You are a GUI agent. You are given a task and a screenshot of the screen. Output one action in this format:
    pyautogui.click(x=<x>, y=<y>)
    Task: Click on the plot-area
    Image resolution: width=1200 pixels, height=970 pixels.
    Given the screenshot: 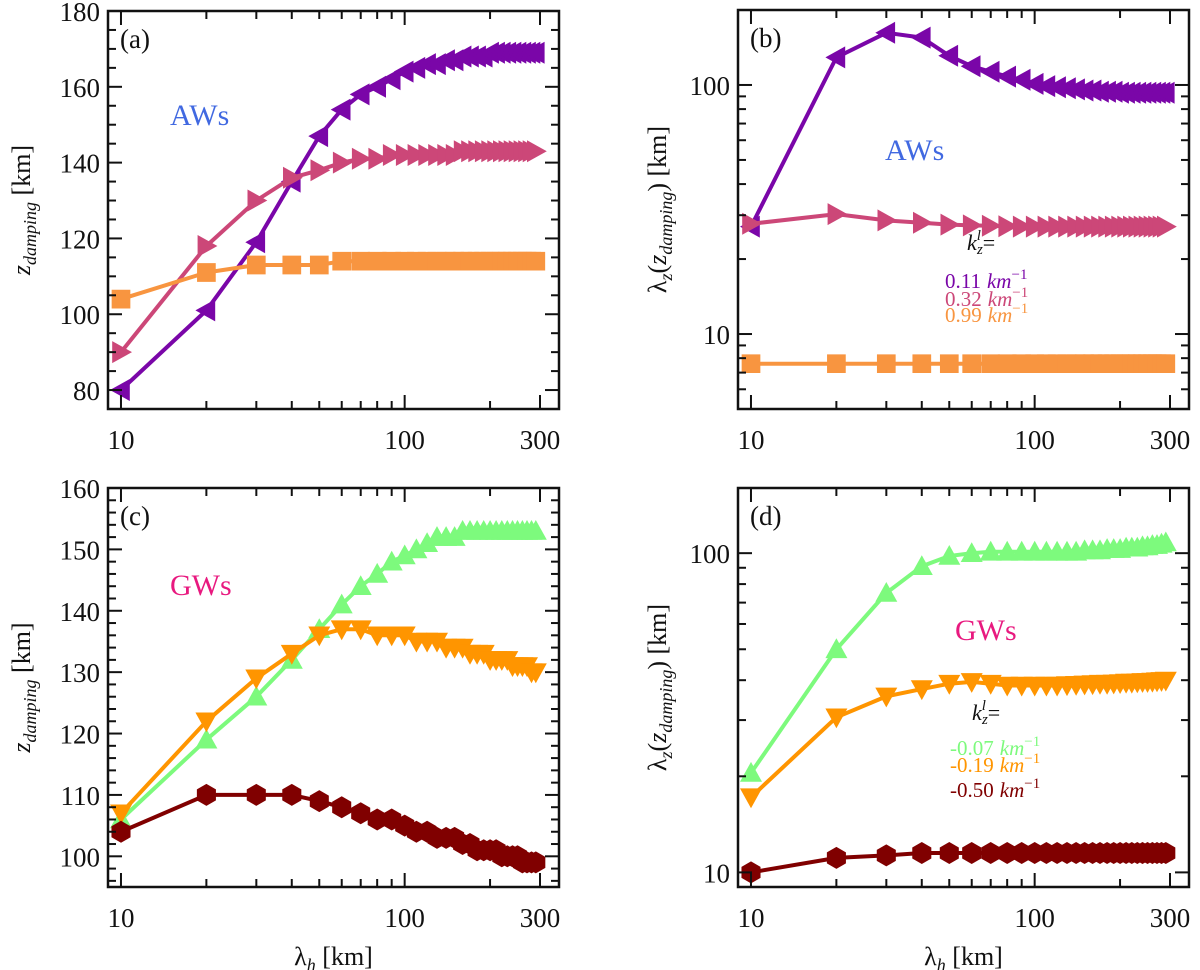 What is the action you would take?
    pyautogui.click(x=958, y=197)
    